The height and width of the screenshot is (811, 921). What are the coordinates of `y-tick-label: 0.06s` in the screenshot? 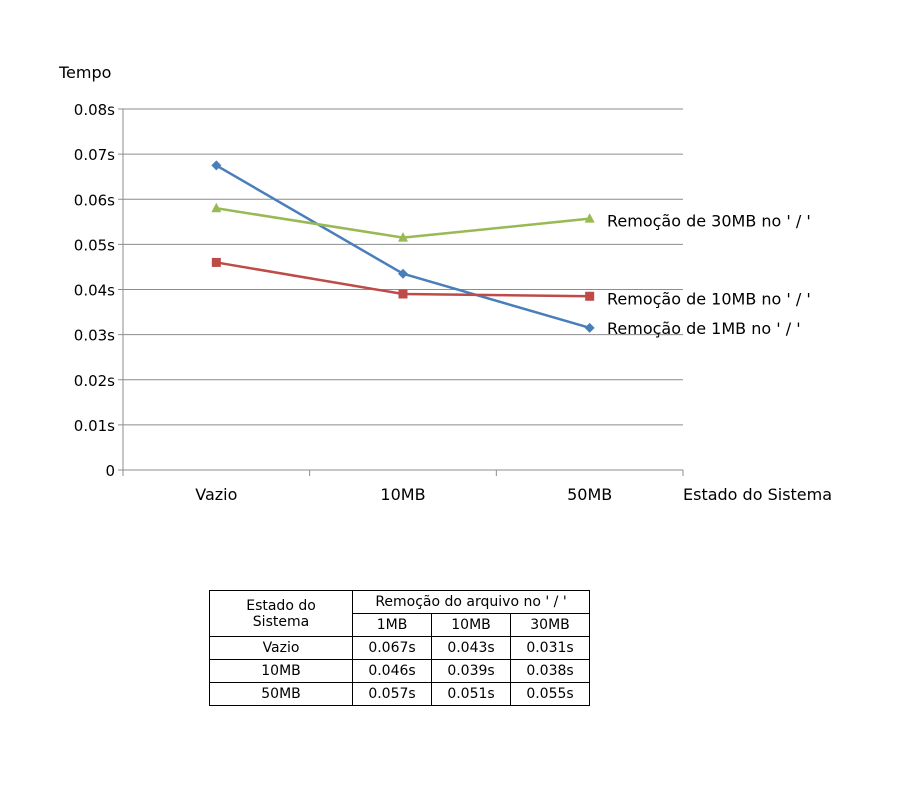 It's located at (94, 200).